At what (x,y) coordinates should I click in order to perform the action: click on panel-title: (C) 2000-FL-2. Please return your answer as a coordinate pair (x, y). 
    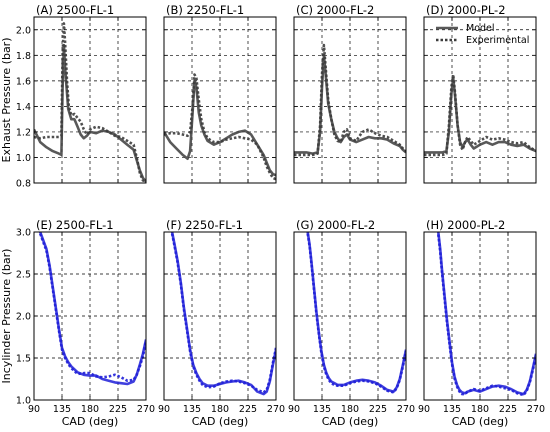
    Looking at the image, I should click on (335, 10).